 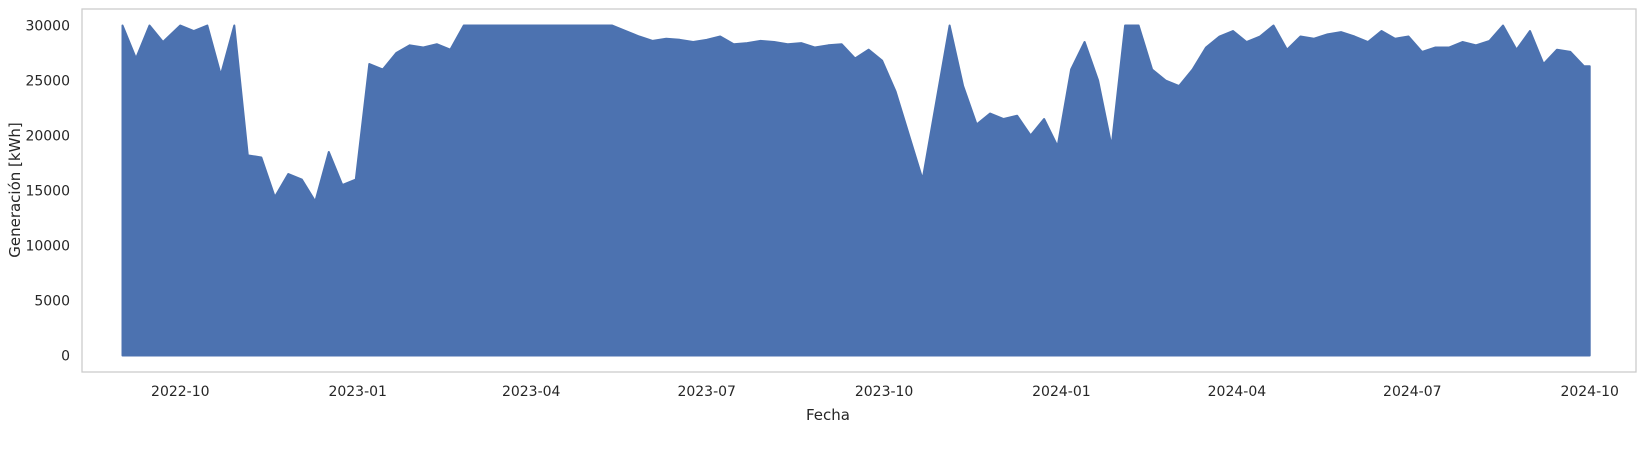 I want to click on x-tick-label: 2024-04, so click(x=1237, y=392).